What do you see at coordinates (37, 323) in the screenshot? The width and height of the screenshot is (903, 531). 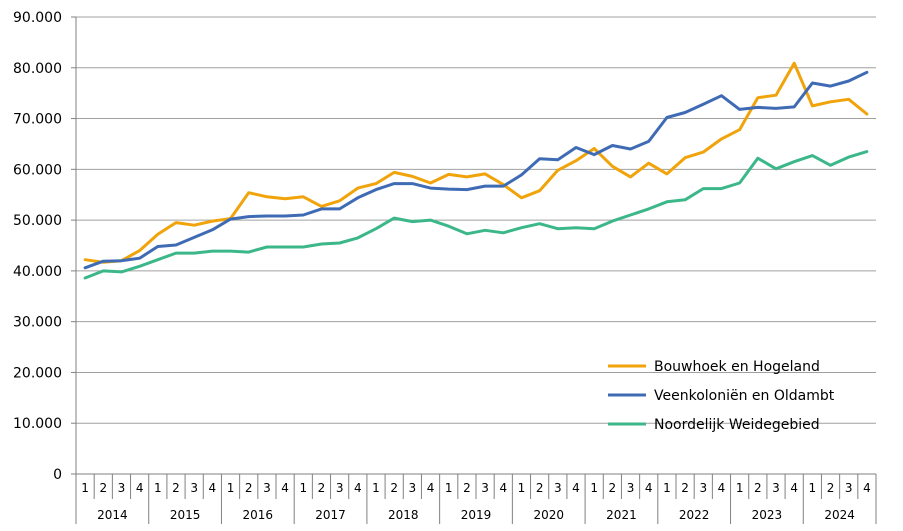 I see `y-tick-label: 30.000` at bounding box center [37, 323].